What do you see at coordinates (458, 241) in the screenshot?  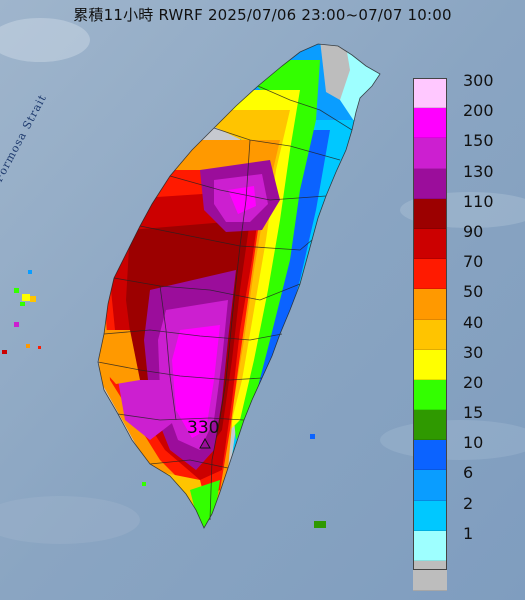 I see `legend-item: 90` at bounding box center [458, 241].